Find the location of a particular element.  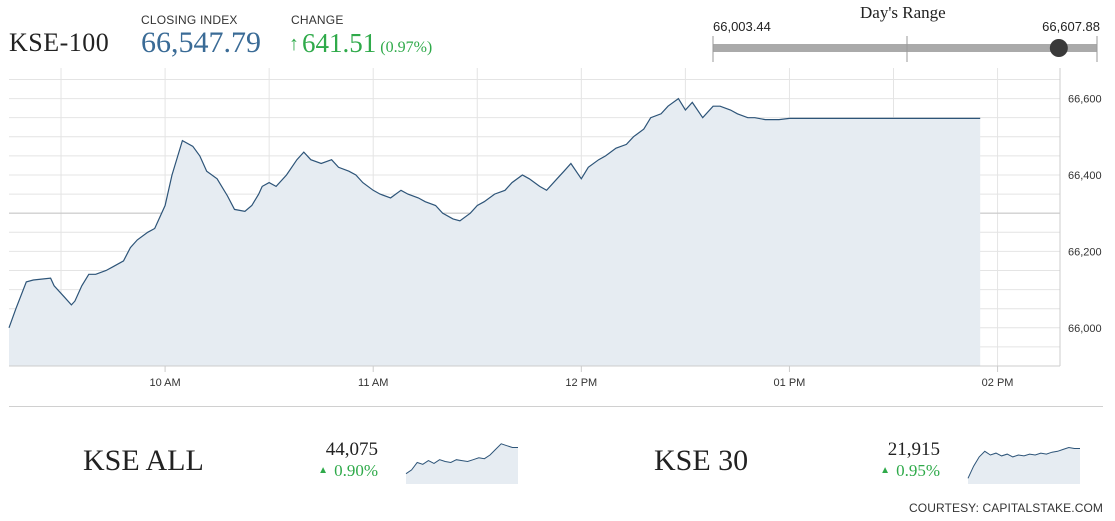

y-tick-label: 66,200 is located at coordinates (1085, 252).